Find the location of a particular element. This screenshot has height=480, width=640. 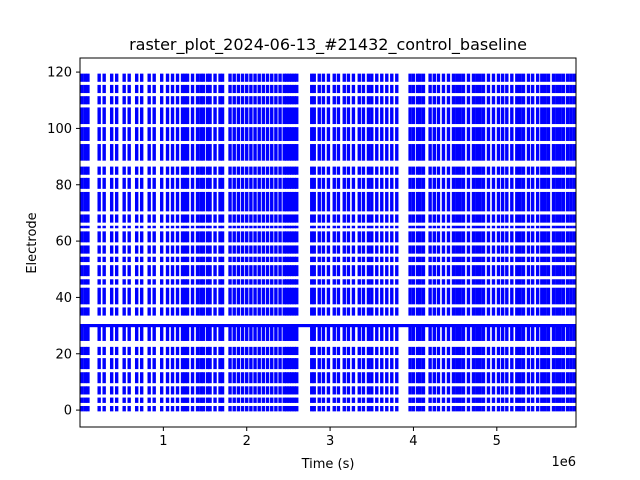

x-tick-label: 2 is located at coordinates (247, 441).